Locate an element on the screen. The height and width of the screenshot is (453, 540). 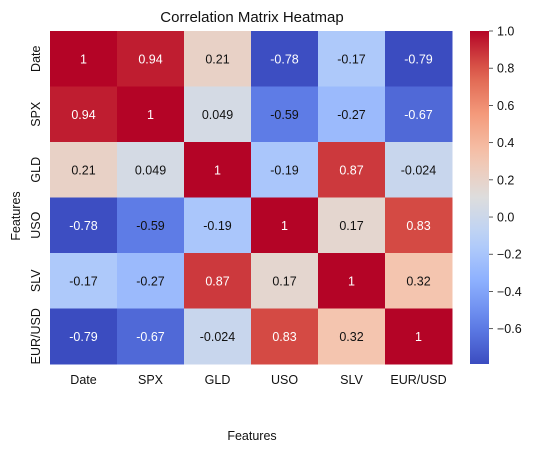
x-tick-label: GLD is located at coordinates (218, 380).